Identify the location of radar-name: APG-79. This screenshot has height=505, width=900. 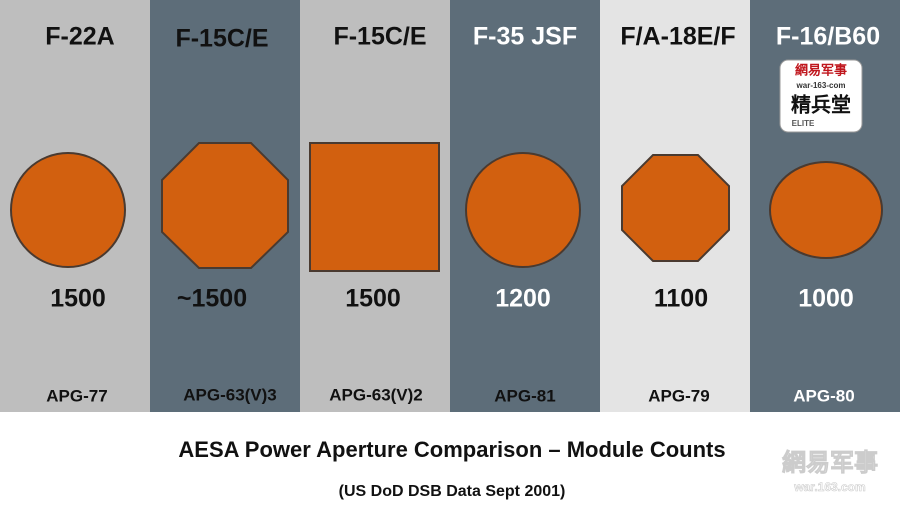
(678, 395).